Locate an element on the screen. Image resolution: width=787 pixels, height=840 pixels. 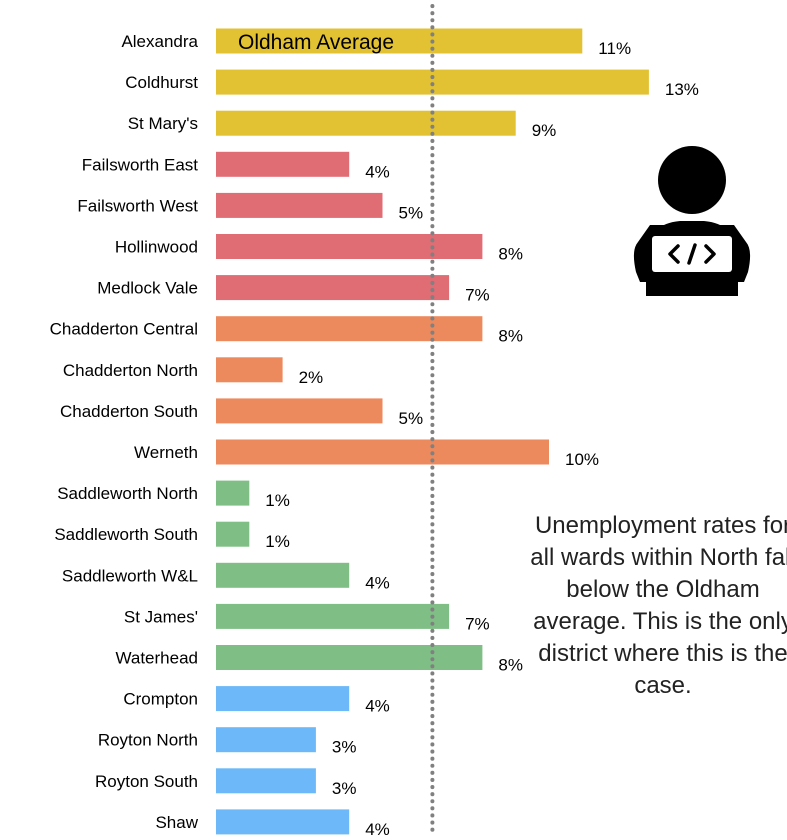
category-label: Royton South is located at coordinates (146, 781).